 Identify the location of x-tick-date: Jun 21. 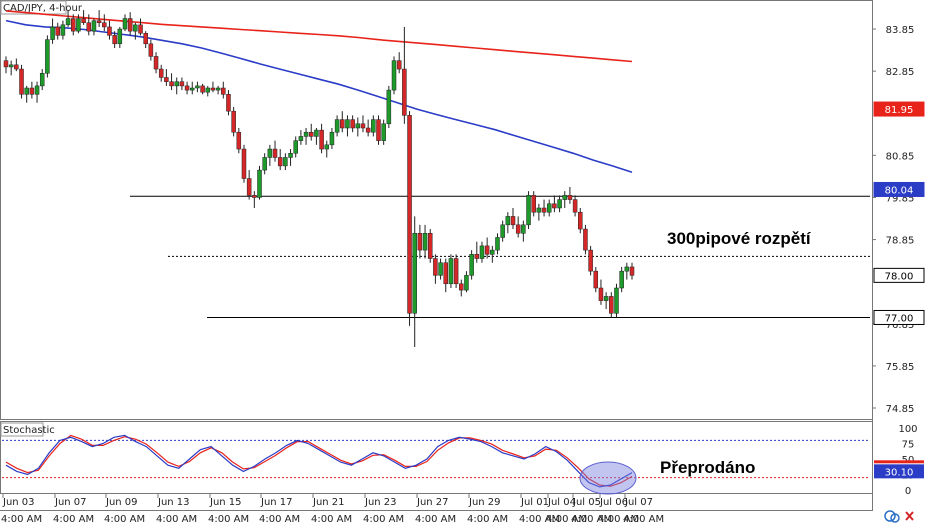
(328, 502).